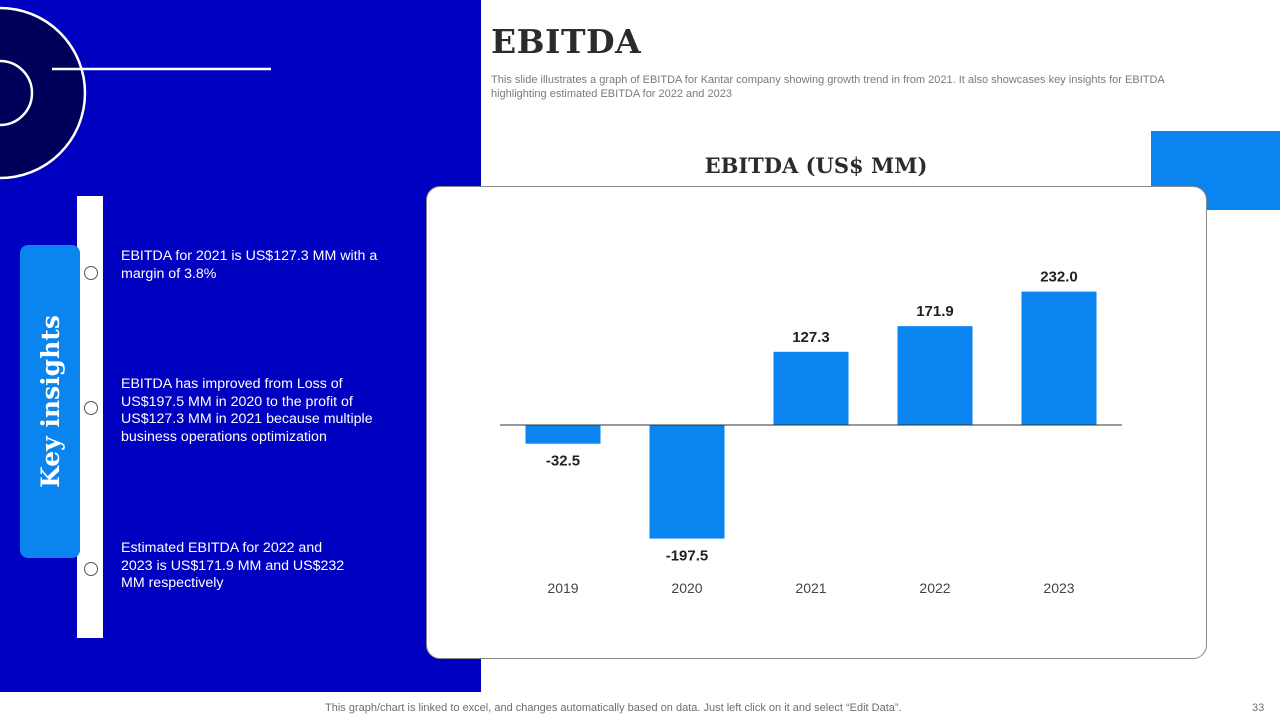 This screenshot has height=720, width=1280. I want to click on data-label-2021: 127.3, so click(811, 337).